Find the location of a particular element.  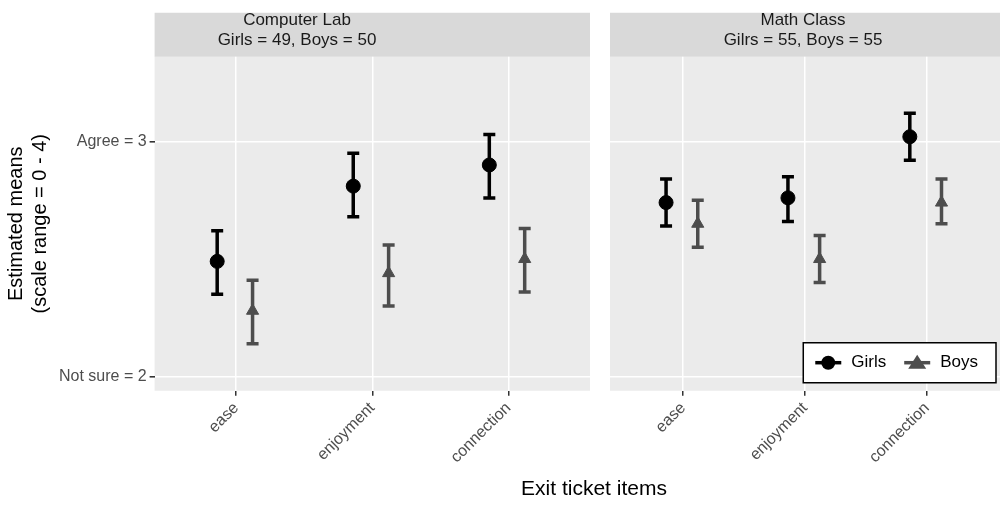

chart-title: Computer Lab Girls = 49, Boys = 50 is located at coordinates (297, 29).